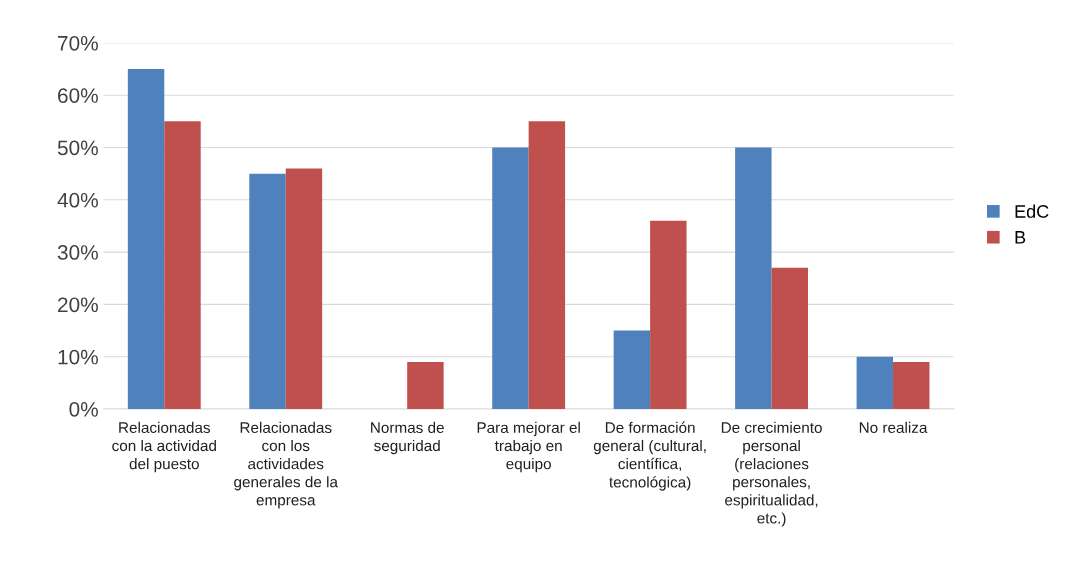 The image size is (1090, 572). What do you see at coordinates (164, 447) in the screenshot?
I see `x-tick-label: Relacionadas con la actividad del puesto` at bounding box center [164, 447].